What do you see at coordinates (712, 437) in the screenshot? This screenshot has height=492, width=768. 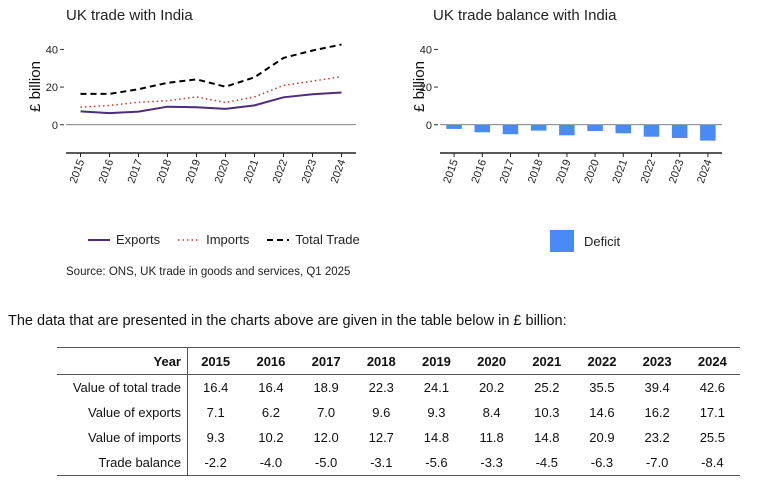 I see `table-cell: 25.5` at bounding box center [712, 437].